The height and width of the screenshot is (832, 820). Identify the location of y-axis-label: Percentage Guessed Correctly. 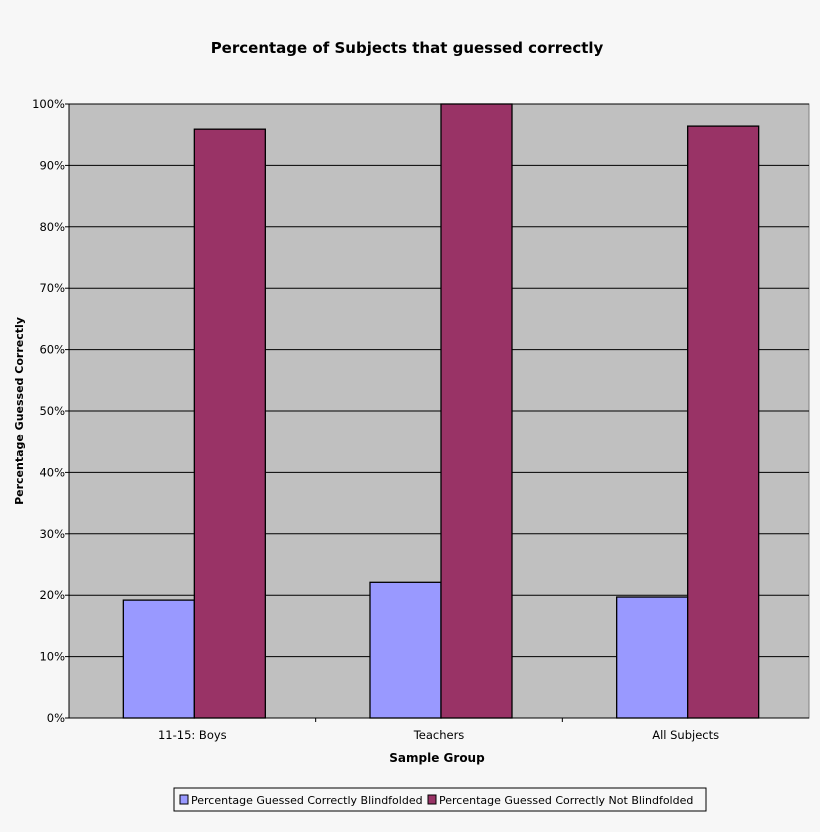
(19, 411).